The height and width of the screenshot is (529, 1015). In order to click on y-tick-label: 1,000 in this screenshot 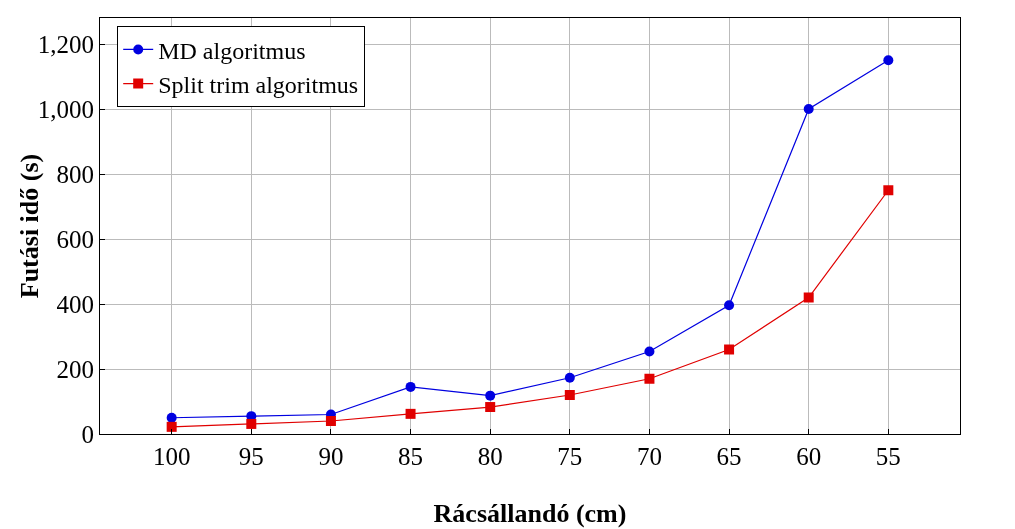, I will do `click(65, 109)`.